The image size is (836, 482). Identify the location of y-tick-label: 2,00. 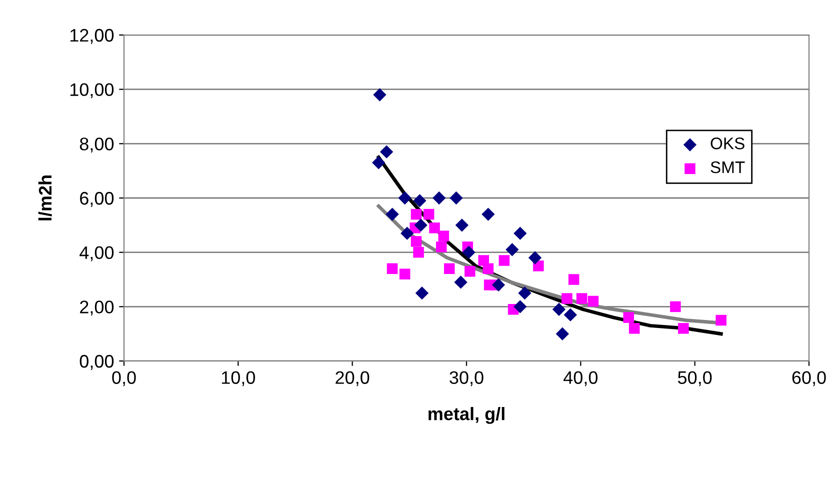
(97, 308).